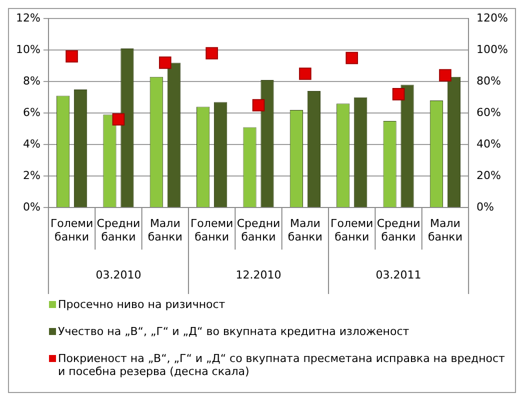 The height and width of the screenshot is (411, 524). I want to click on y-tick-label: 4%, so click(31, 143).